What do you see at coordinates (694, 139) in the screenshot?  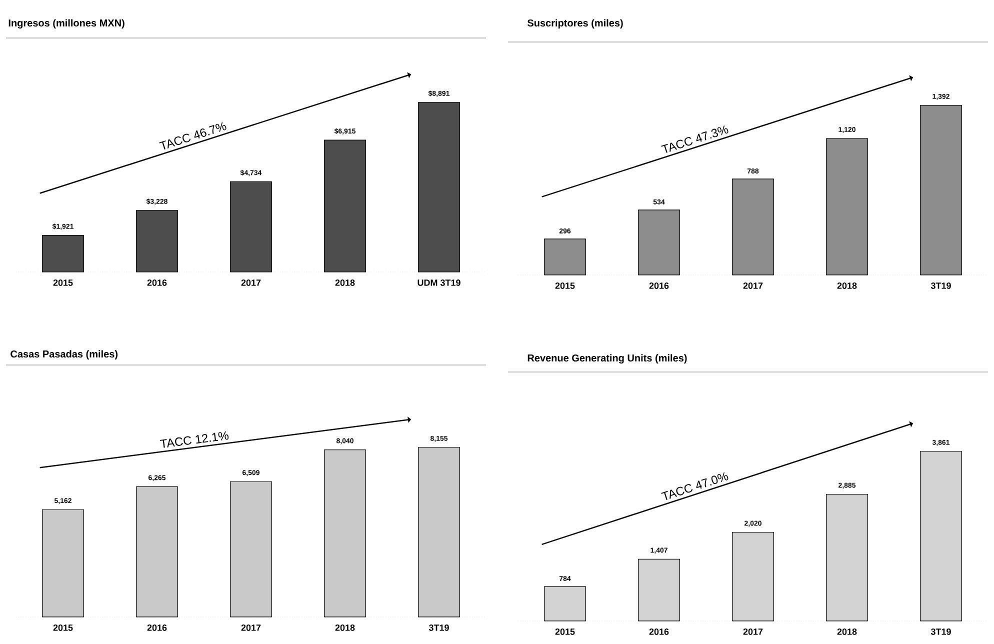 I see `annotation: TACC 47.3%` at bounding box center [694, 139].